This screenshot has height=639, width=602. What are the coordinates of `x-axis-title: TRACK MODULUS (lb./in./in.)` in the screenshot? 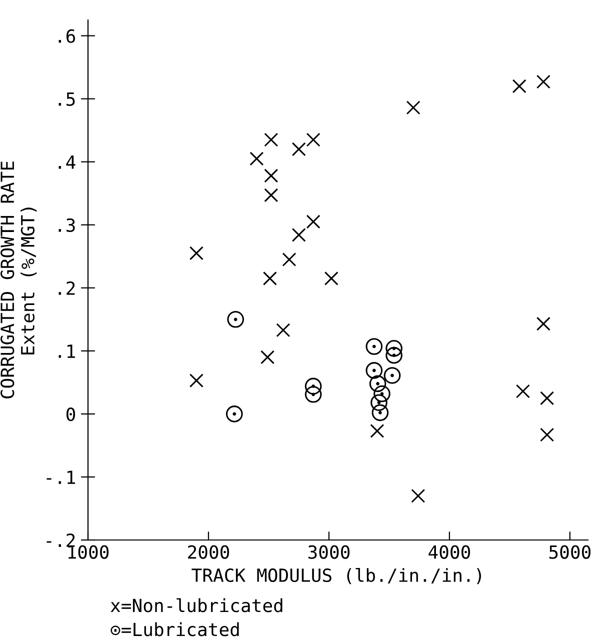 It's located at (336, 576).